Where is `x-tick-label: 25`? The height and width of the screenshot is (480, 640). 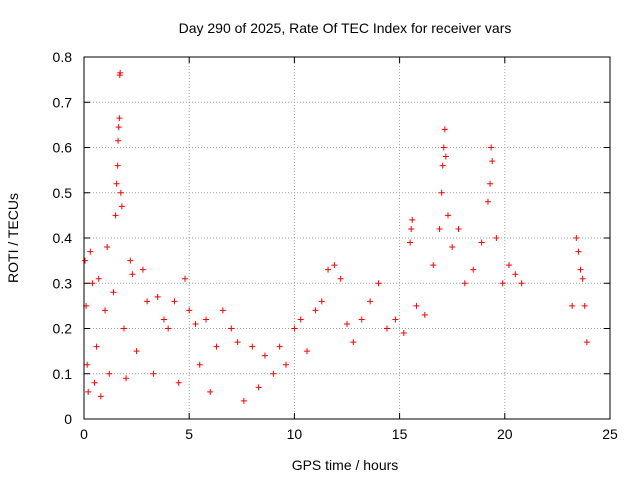 x-tick-label: 25 is located at coordinates (610, 434).